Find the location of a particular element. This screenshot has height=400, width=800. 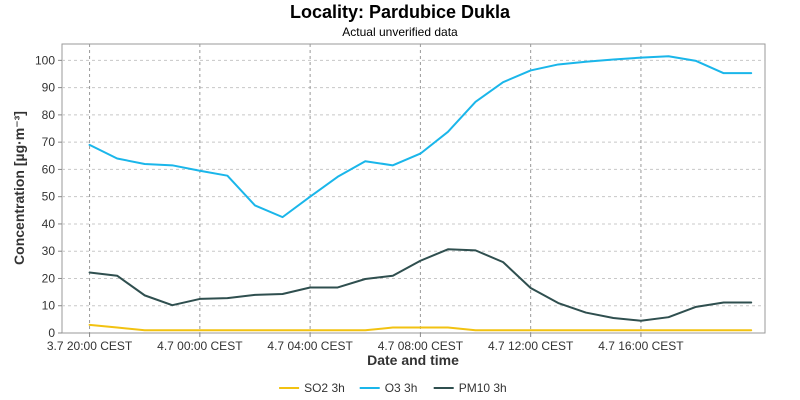

legend: SO2 3h O3 3h PM10 3h is located at coordinates (393, 388).